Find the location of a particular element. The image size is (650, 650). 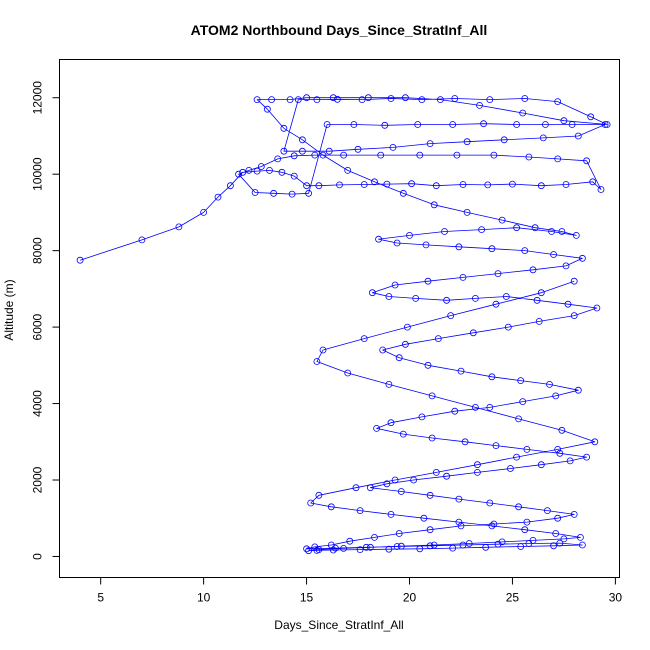

y-tick-label: 4000 is located at coordinates (38, 403).